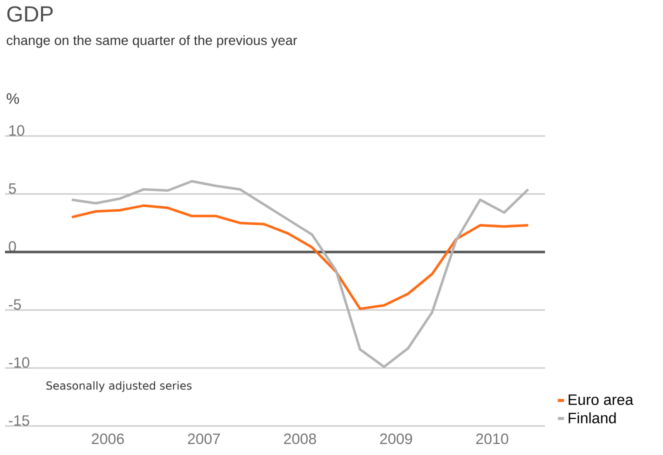 This screenshot has width=663, height=455. I want to click on chart-title: GDP, so click(30, 14).